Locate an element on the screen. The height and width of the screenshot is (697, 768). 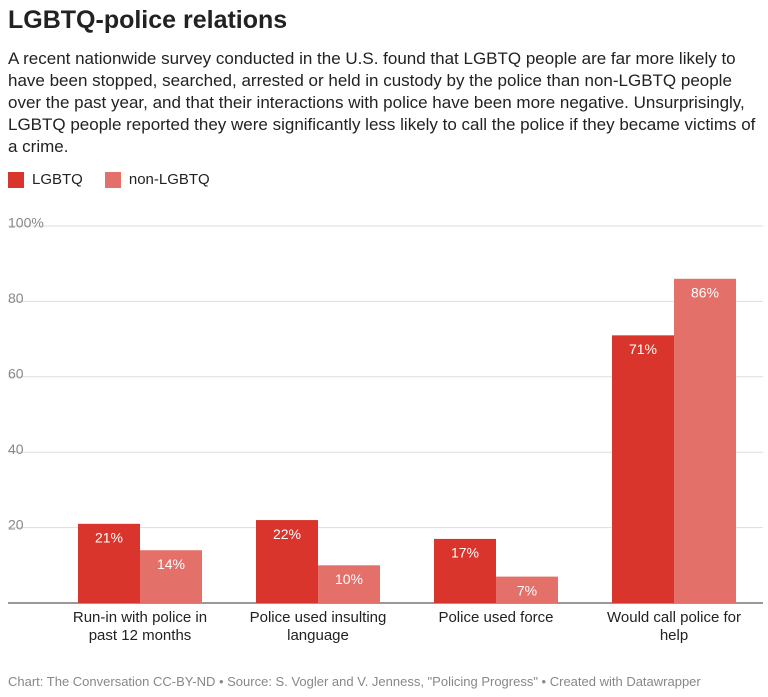
legend-item: non-LGBTQ is located at coordinates (157, 179).